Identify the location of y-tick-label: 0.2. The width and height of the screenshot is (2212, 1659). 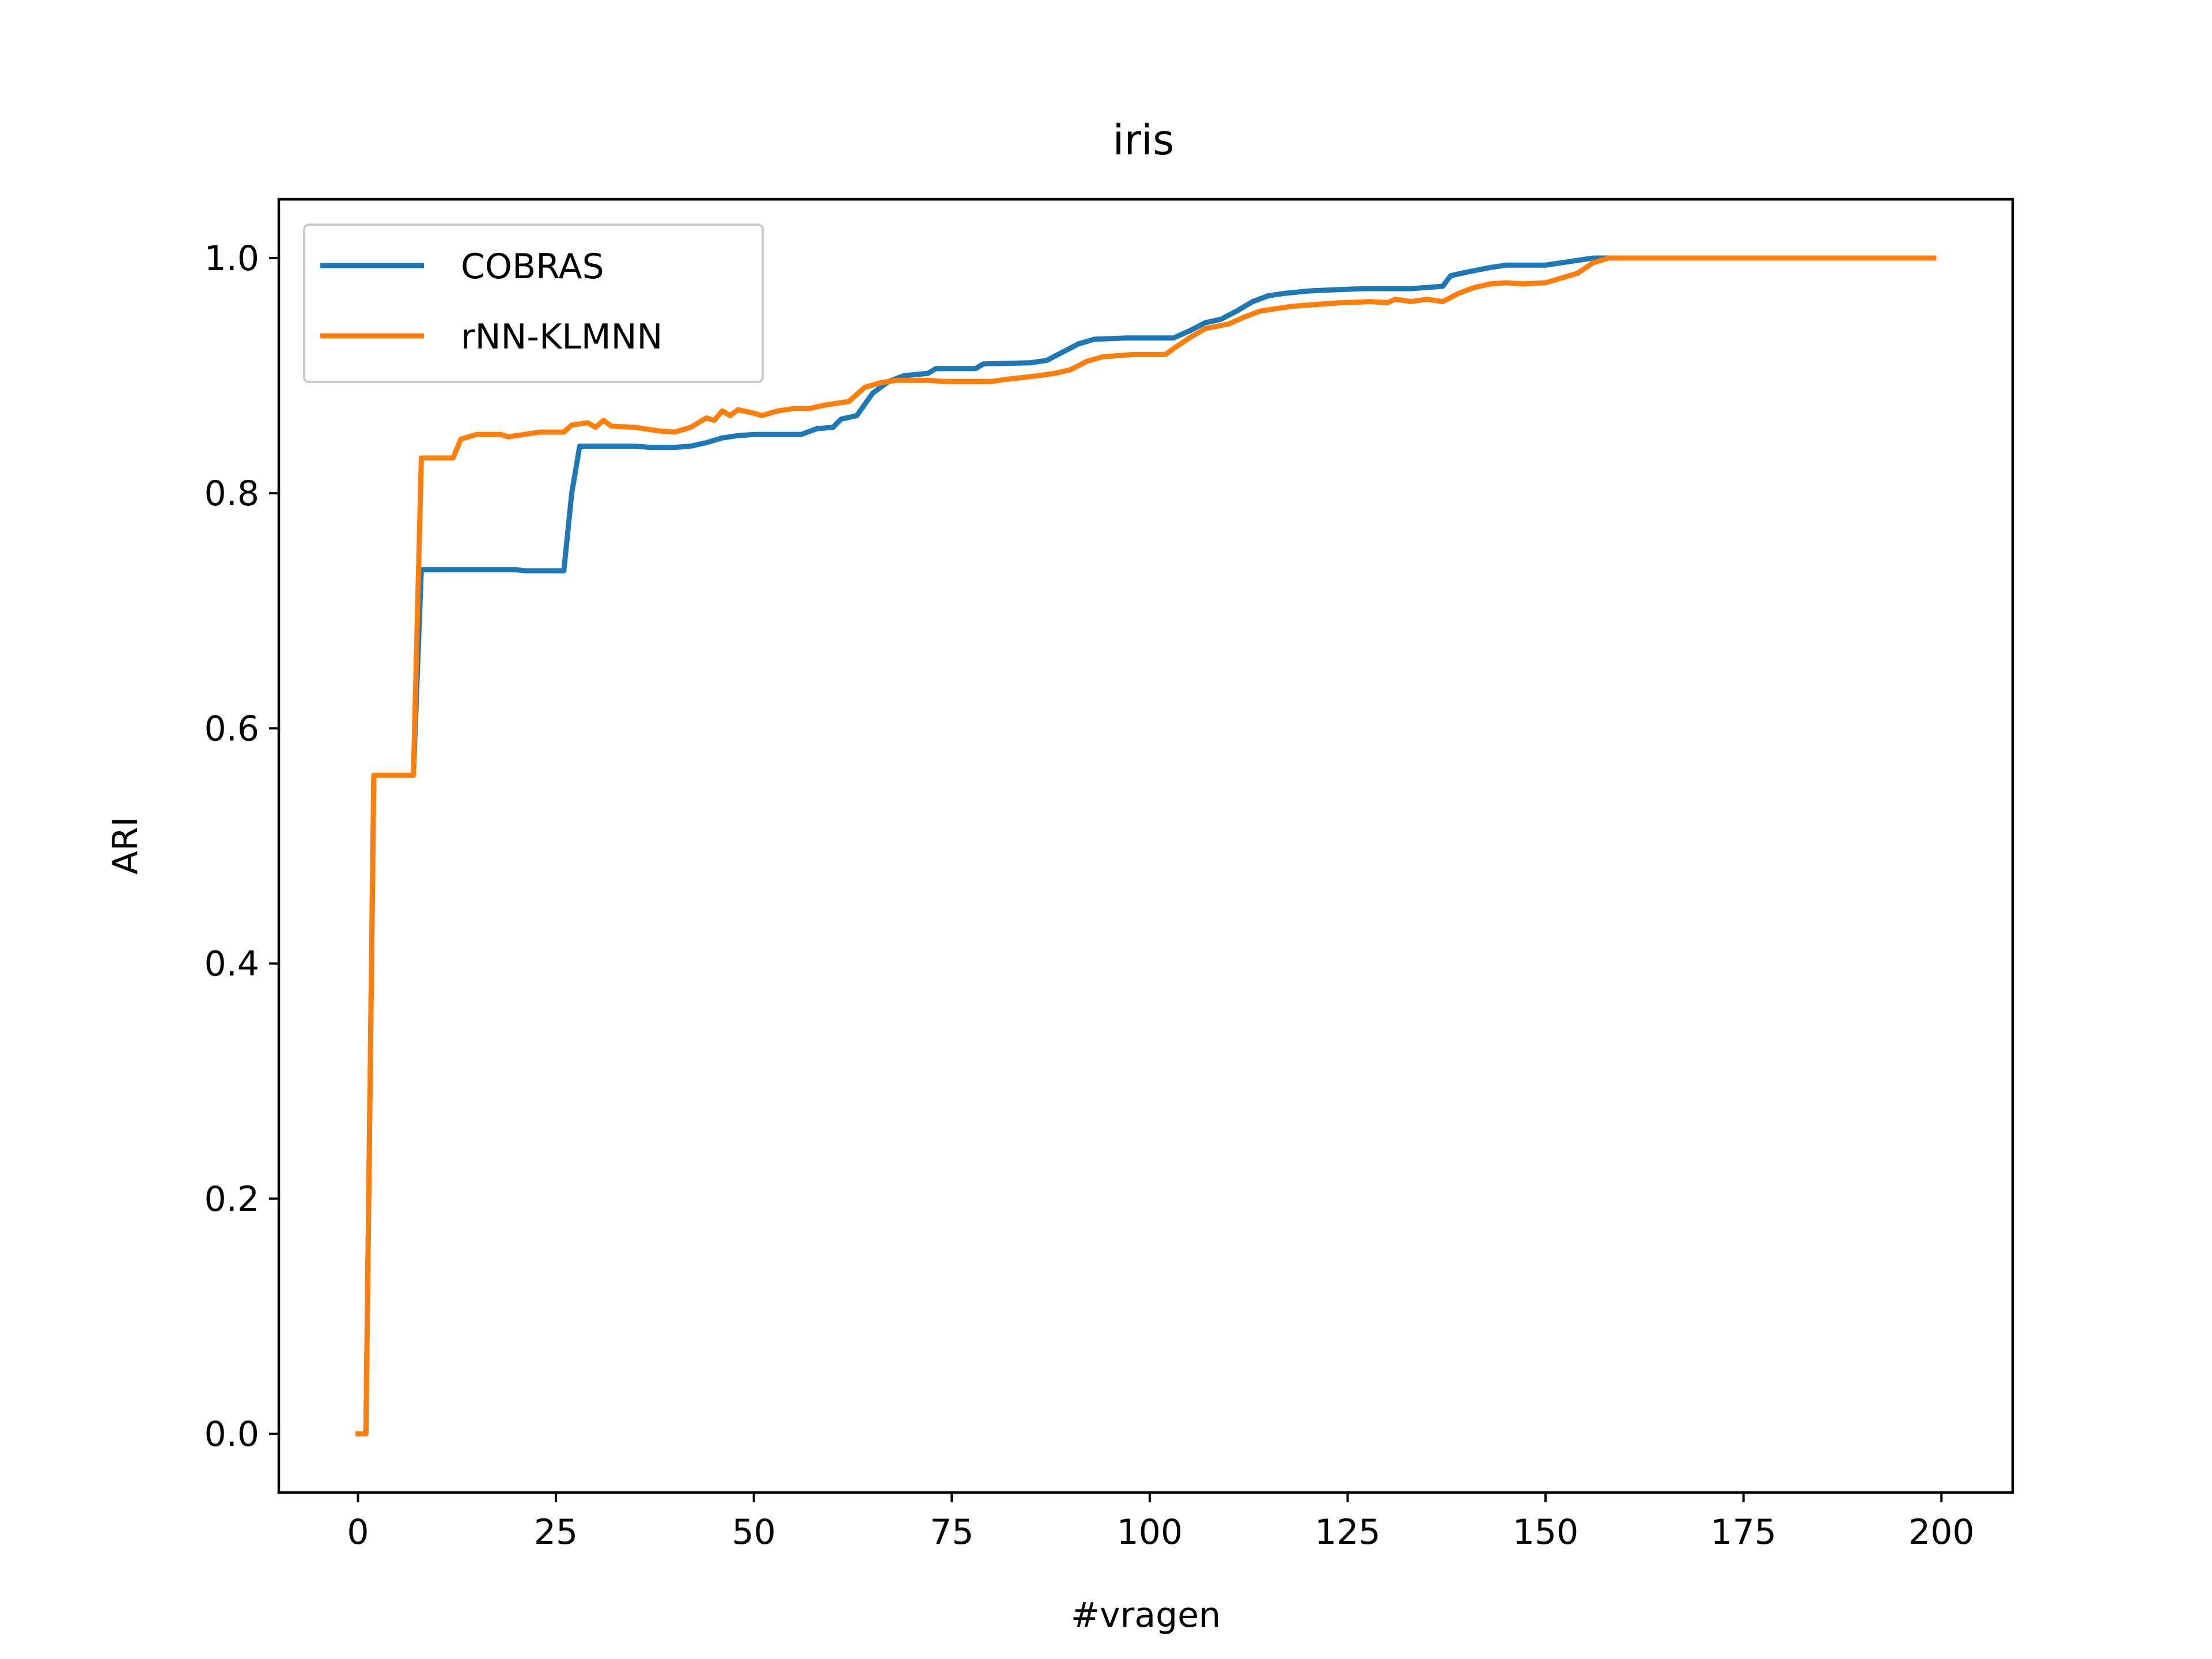
(231, 1199).